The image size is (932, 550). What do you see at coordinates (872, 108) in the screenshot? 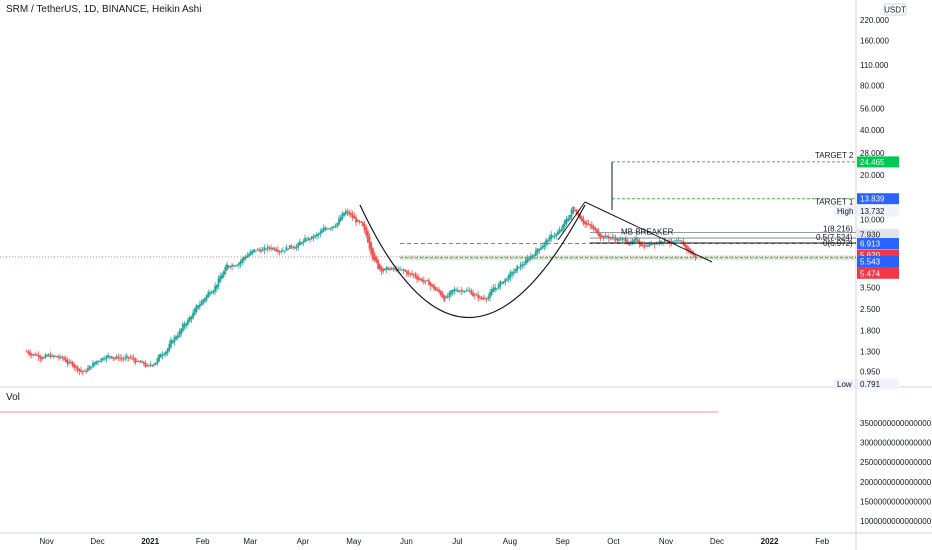
I see `price-tick-label: 56.000` at bounding box center [872, 108].